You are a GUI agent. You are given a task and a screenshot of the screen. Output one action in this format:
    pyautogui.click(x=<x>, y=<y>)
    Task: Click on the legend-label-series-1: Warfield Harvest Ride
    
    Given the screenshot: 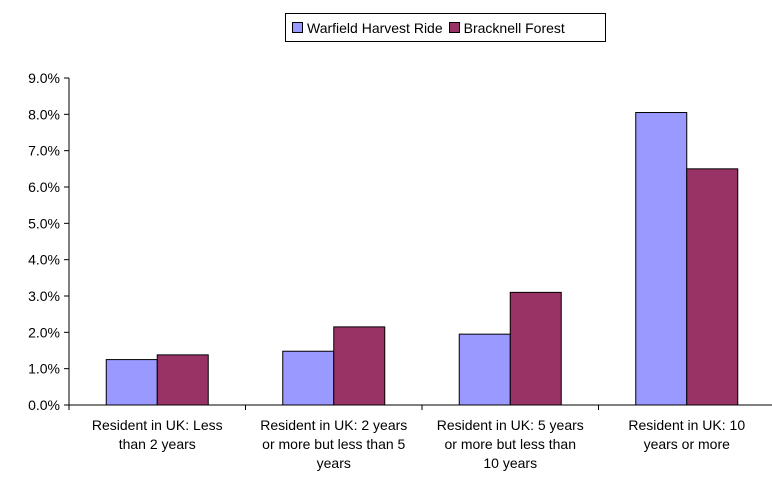 What is the action you would take?
    pyautogui.click(x=375, y=27)
    